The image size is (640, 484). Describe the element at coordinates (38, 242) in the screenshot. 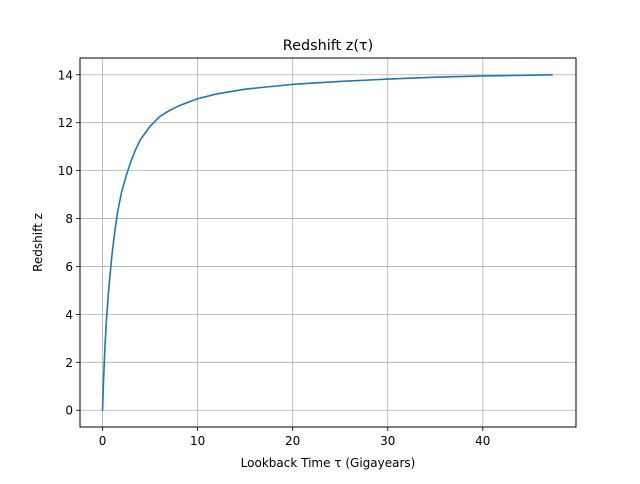

I see `y-axis-label: Redshift z` at that location.